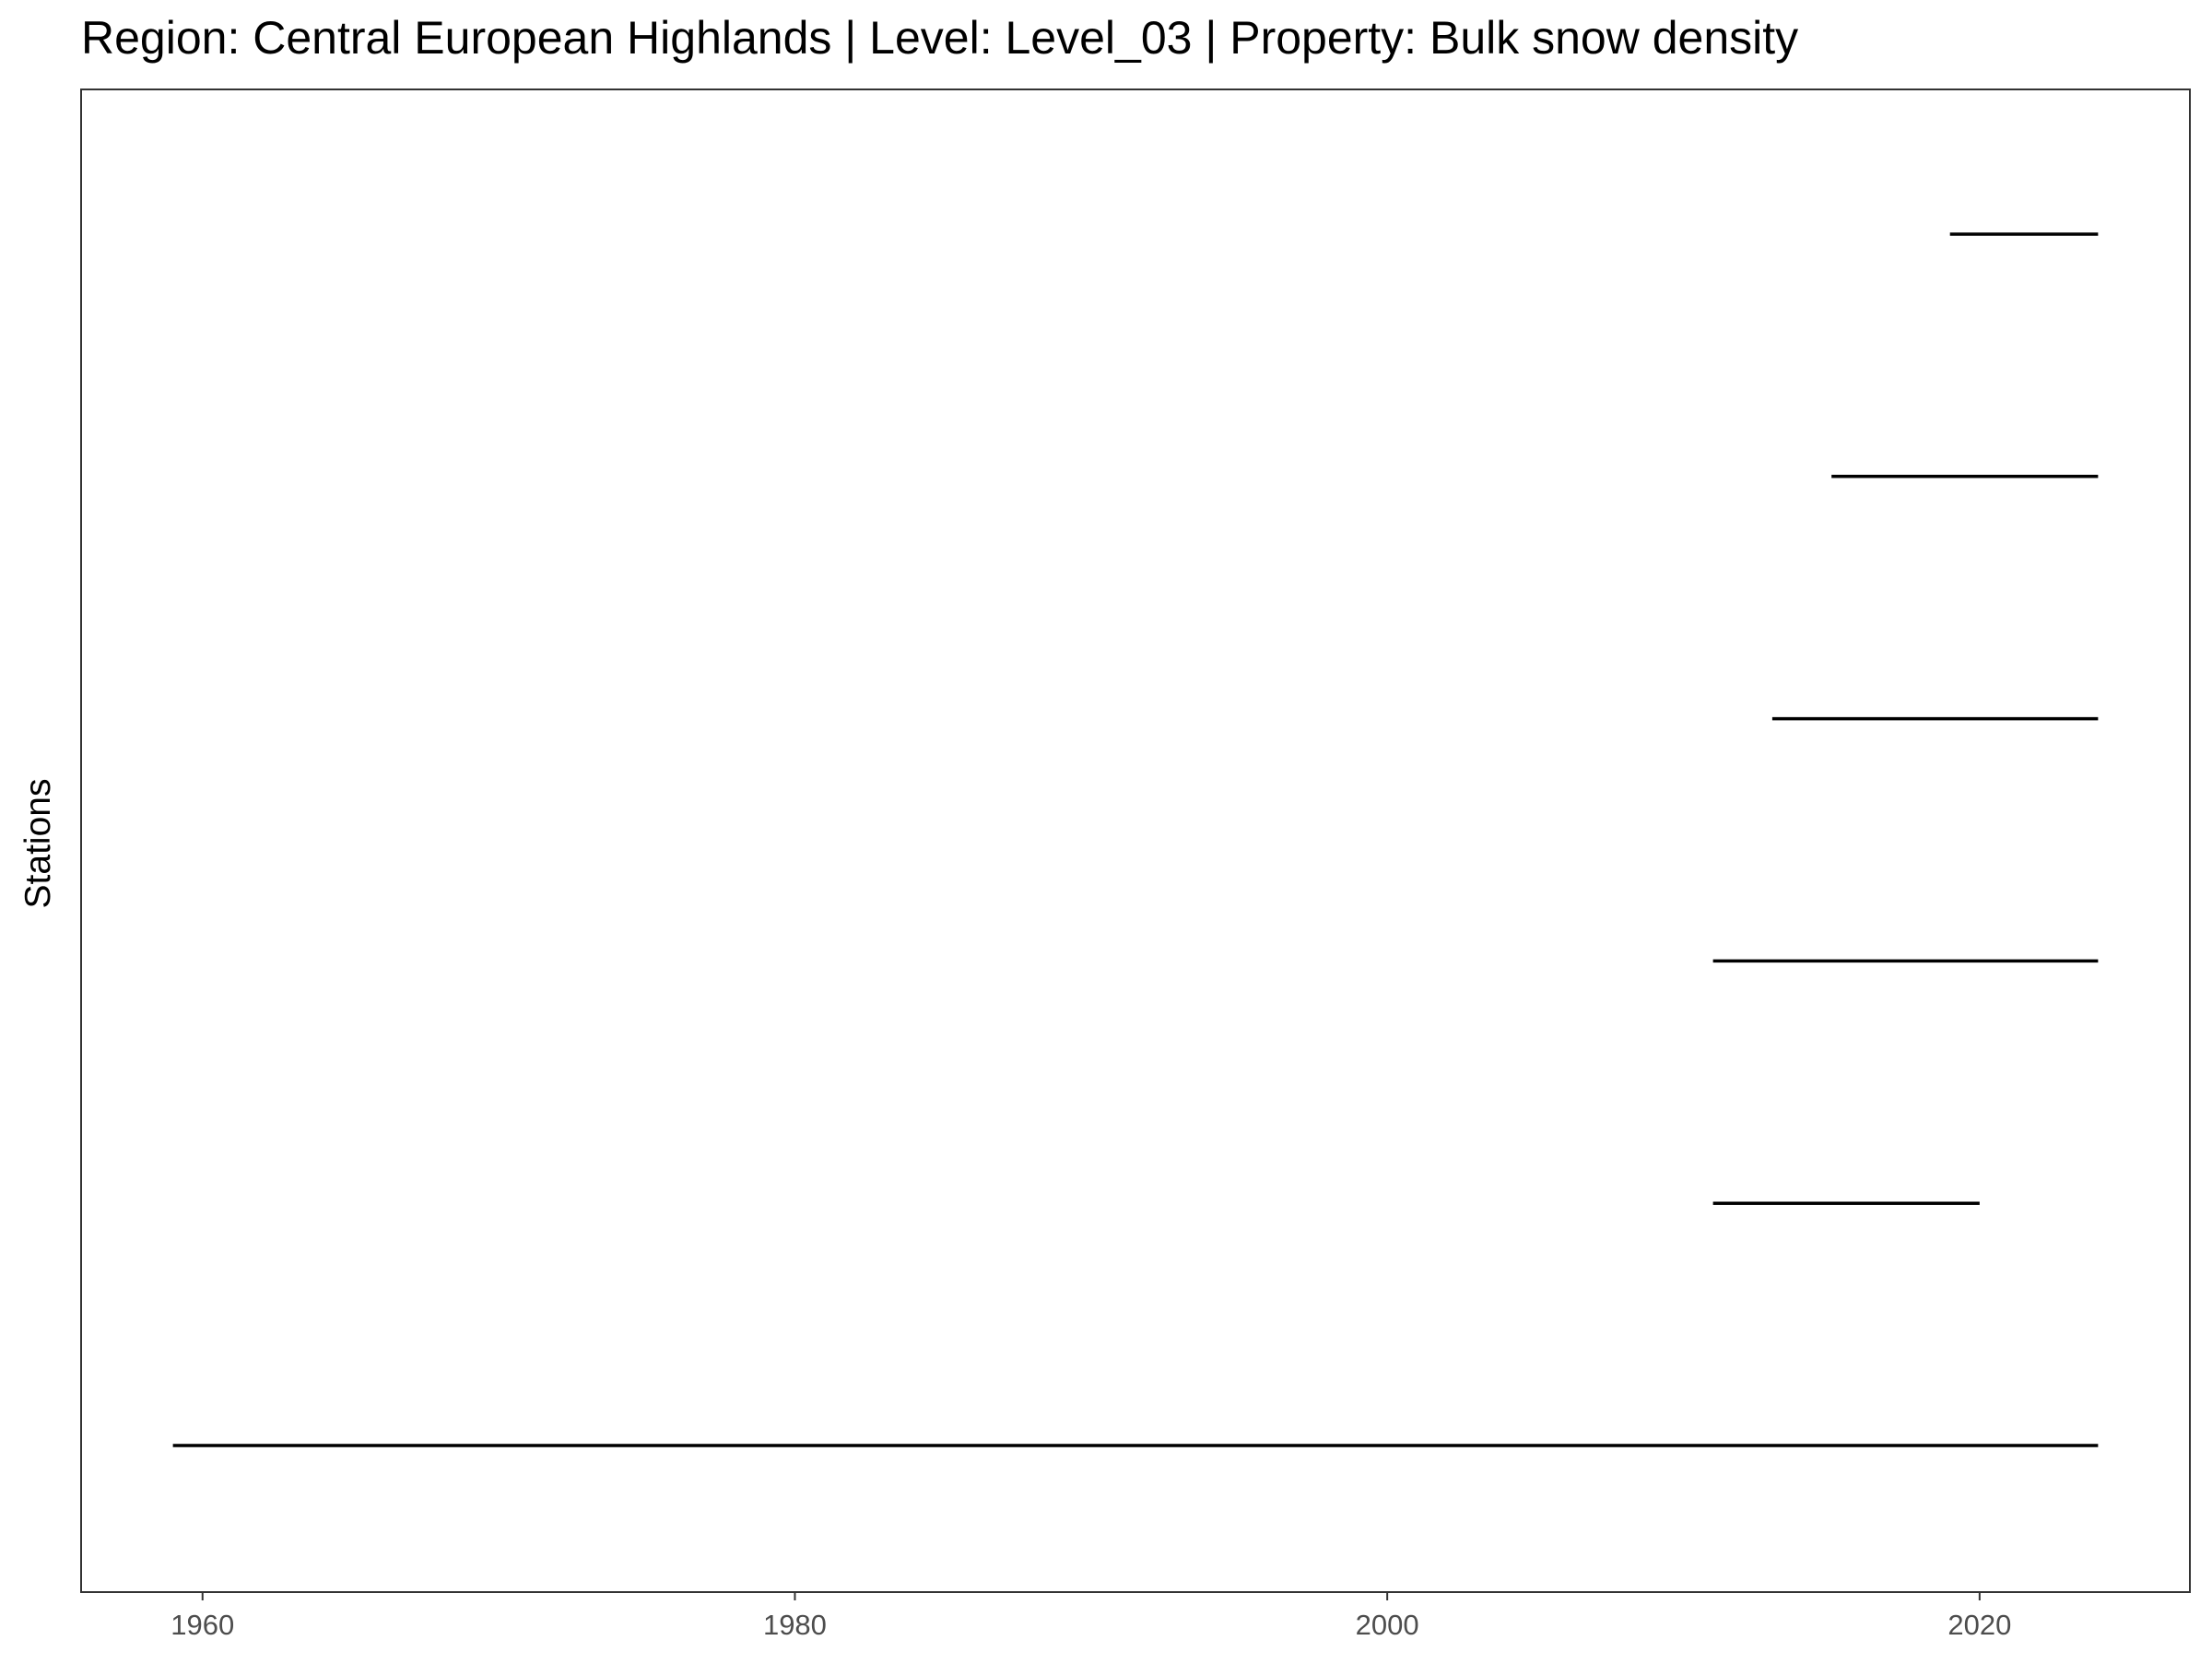 The width and height of the screenshot is (2212, 1664). I want to click on y-axis-label: Stations, so click(38, 844).